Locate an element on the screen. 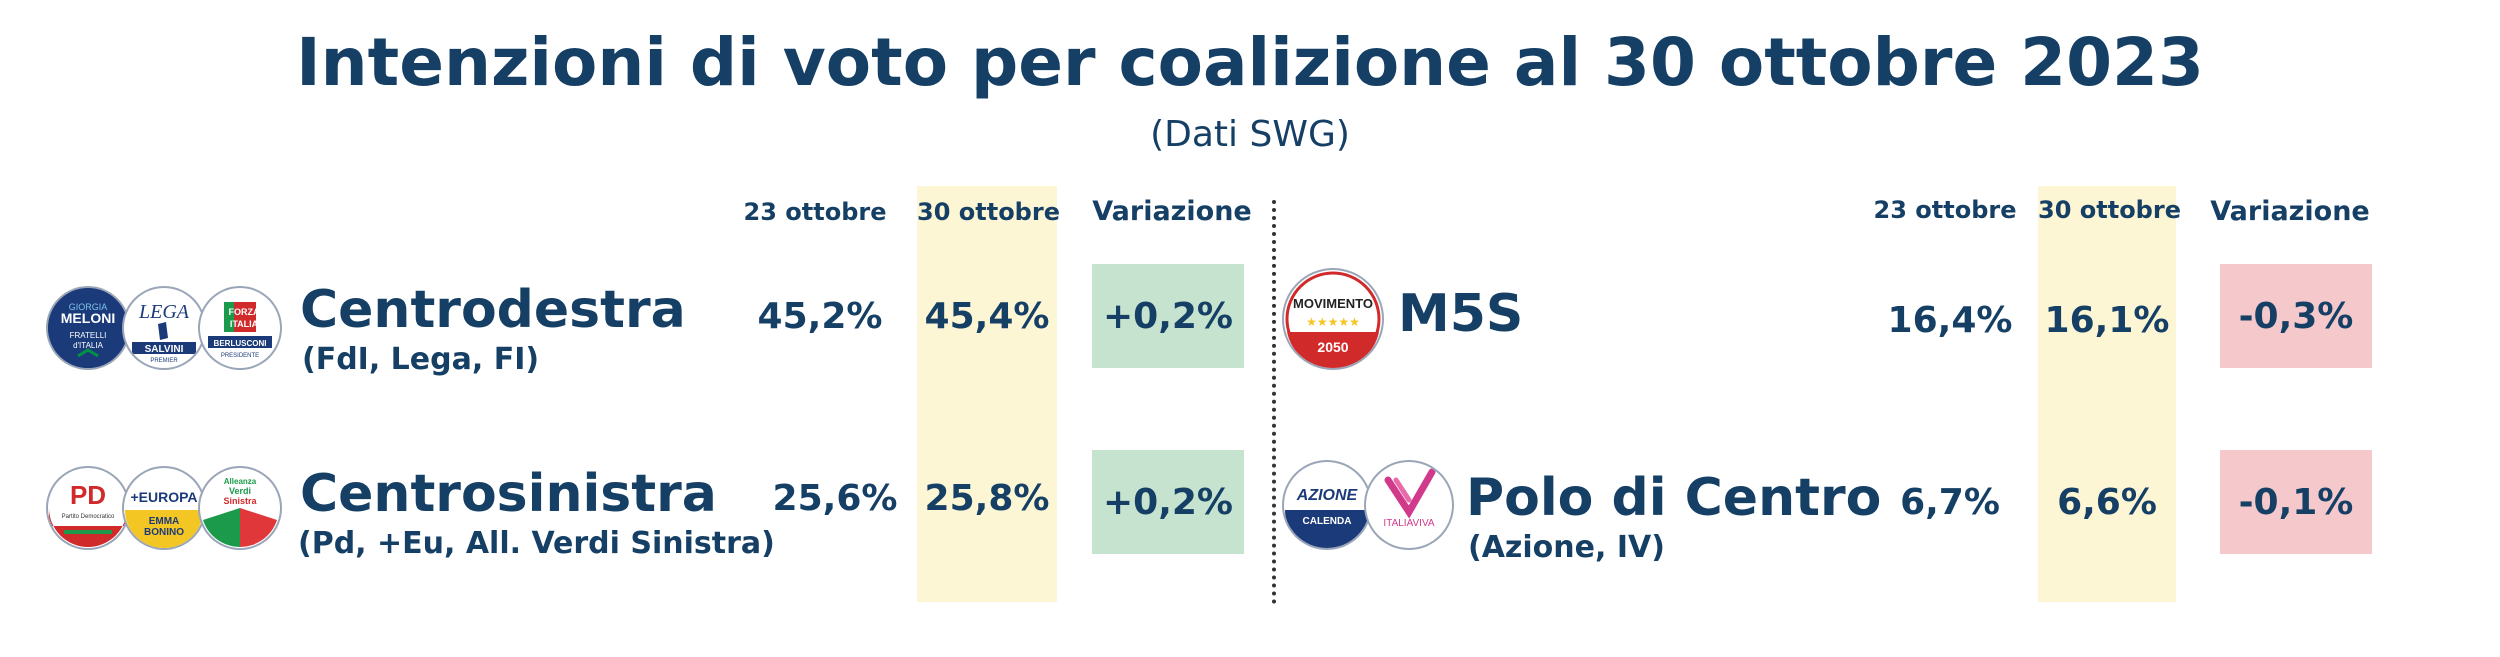 The height and width of the screenshot is (657, 2500). fdi-logo: GIORGIA MELONI FRATELLI d'ITALIA is located at coordinates (88, 328).